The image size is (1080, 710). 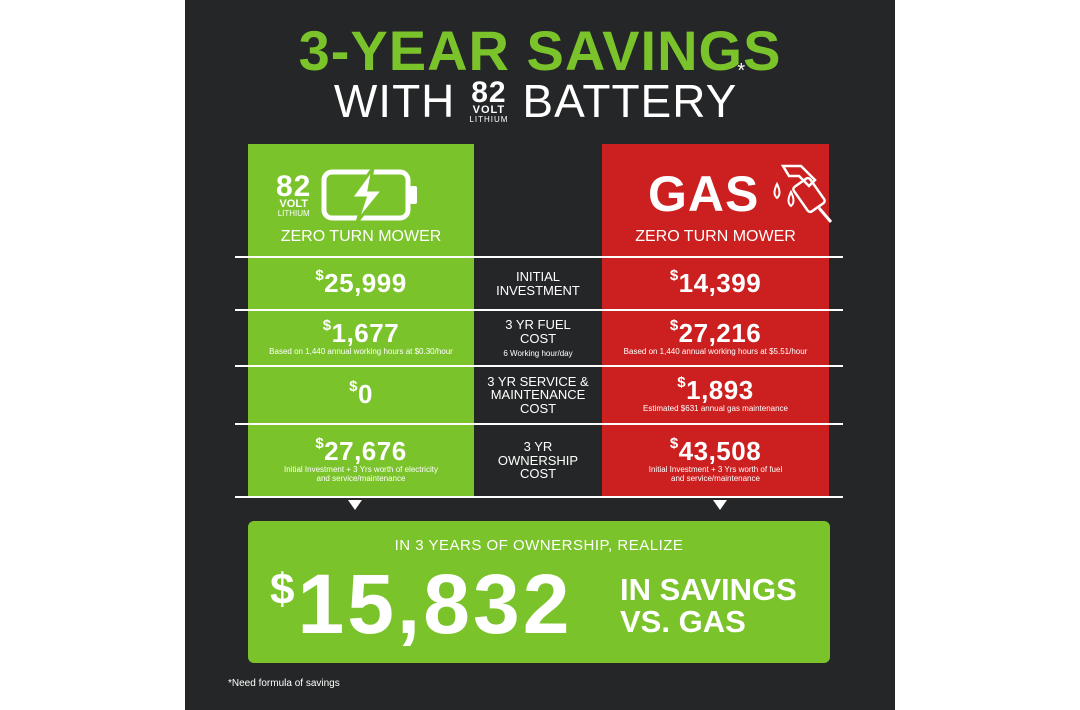 I want to click on row-label: 3 YR OWNERSHIP COST, so click(x=538, y=460).